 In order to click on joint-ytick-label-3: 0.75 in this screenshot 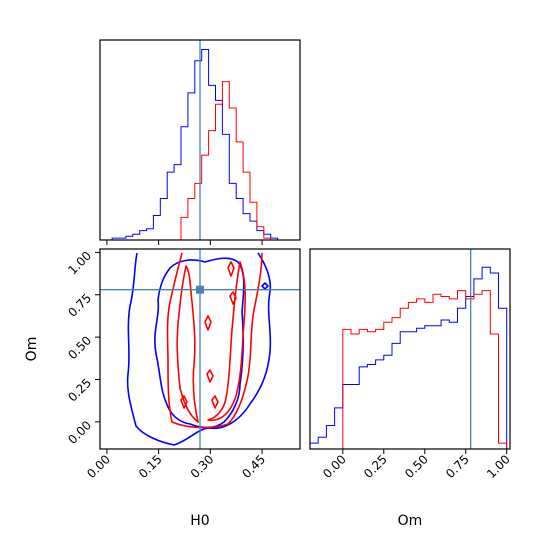, I will do `click(79, 305)`.